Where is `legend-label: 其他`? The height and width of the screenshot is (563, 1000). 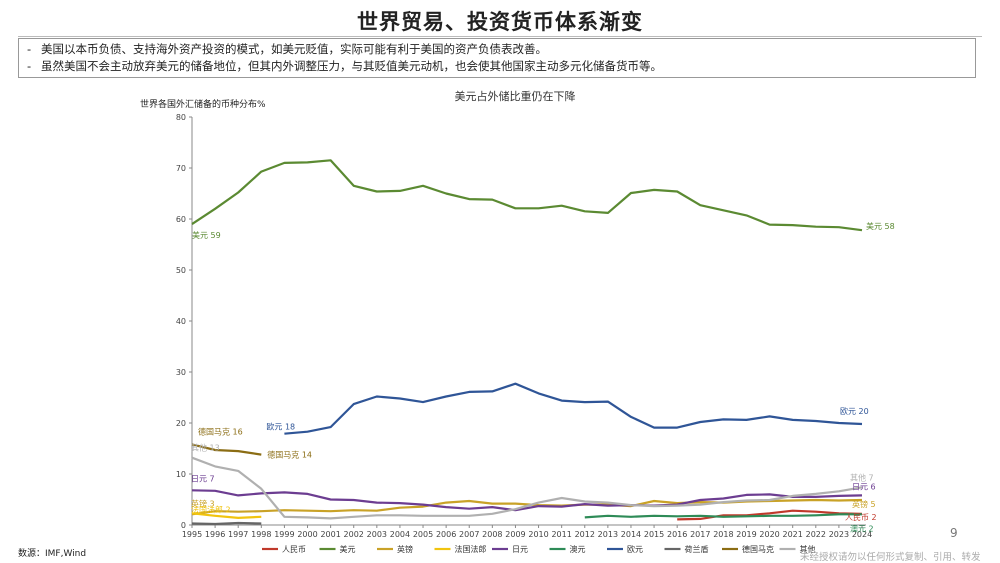
legend-label: 其他 is located at coordinates (808, 549).